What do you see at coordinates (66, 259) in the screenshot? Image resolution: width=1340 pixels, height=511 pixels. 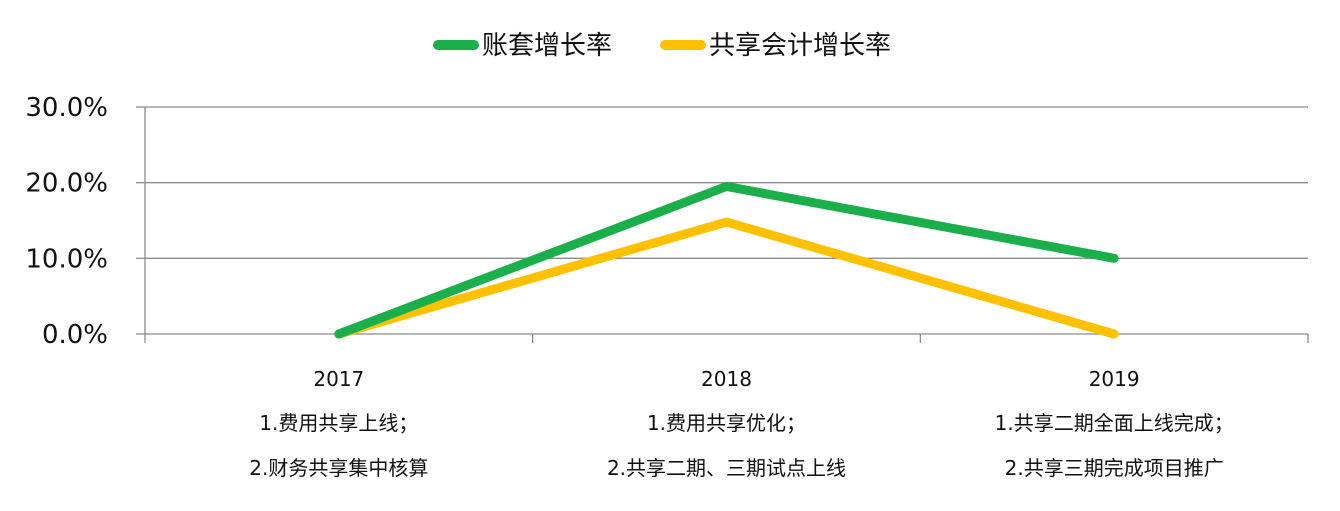 I see `y-tick-label: 10.0%` at bounding box center [66, 259].